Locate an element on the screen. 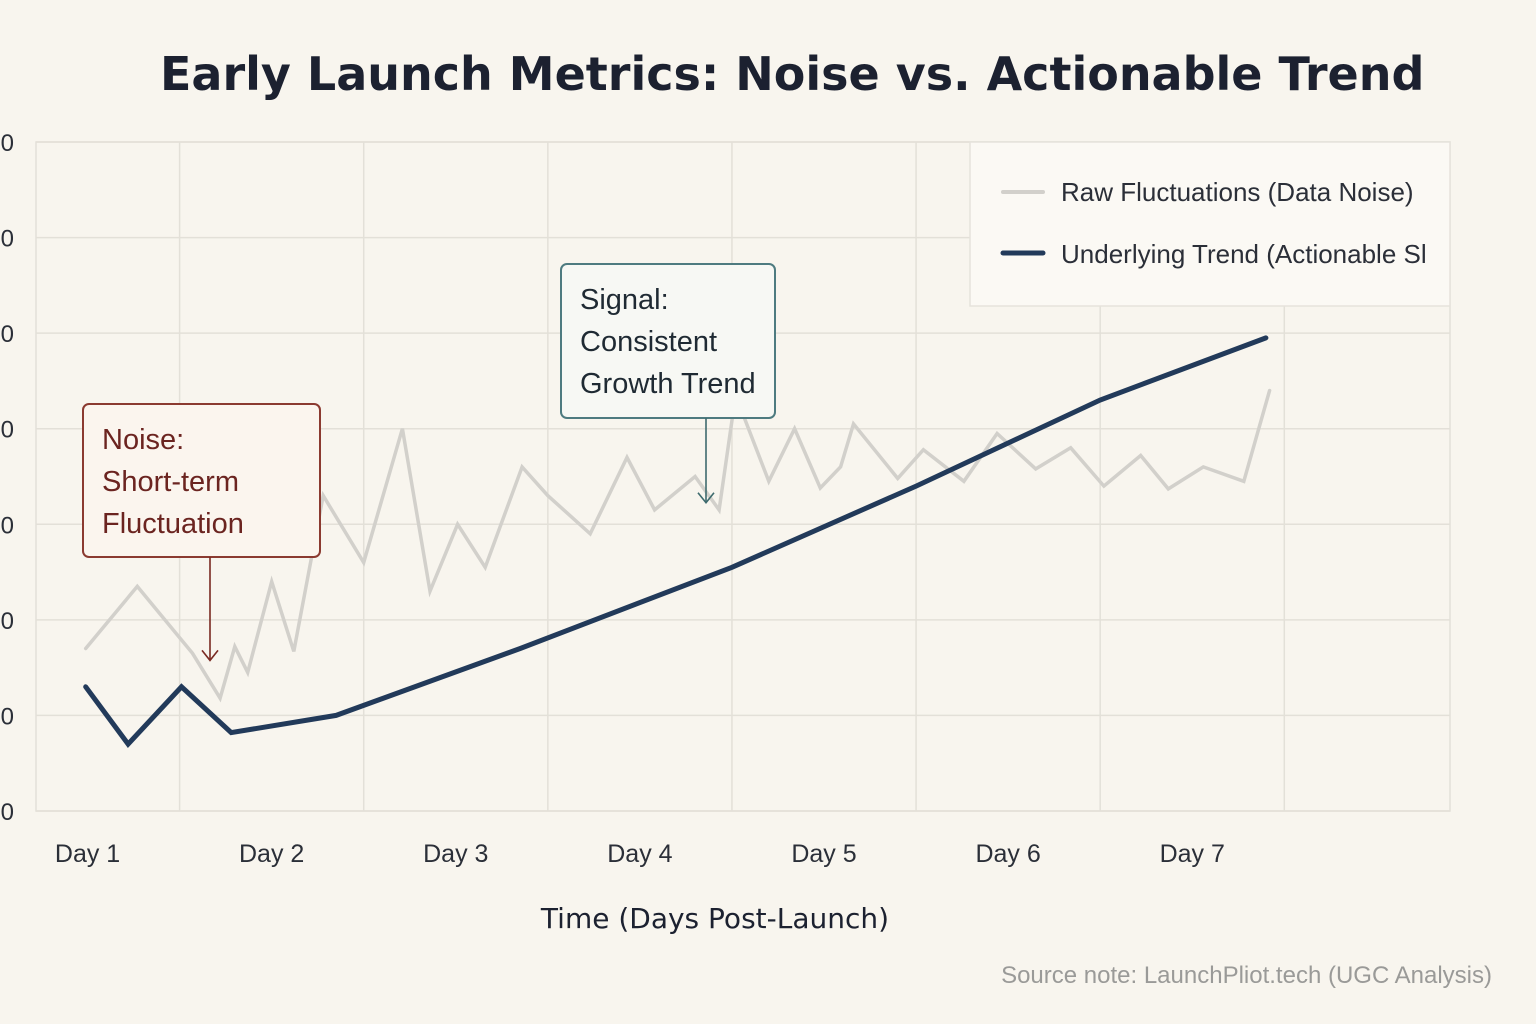  legend-box is located at coordinates (1210, 224).